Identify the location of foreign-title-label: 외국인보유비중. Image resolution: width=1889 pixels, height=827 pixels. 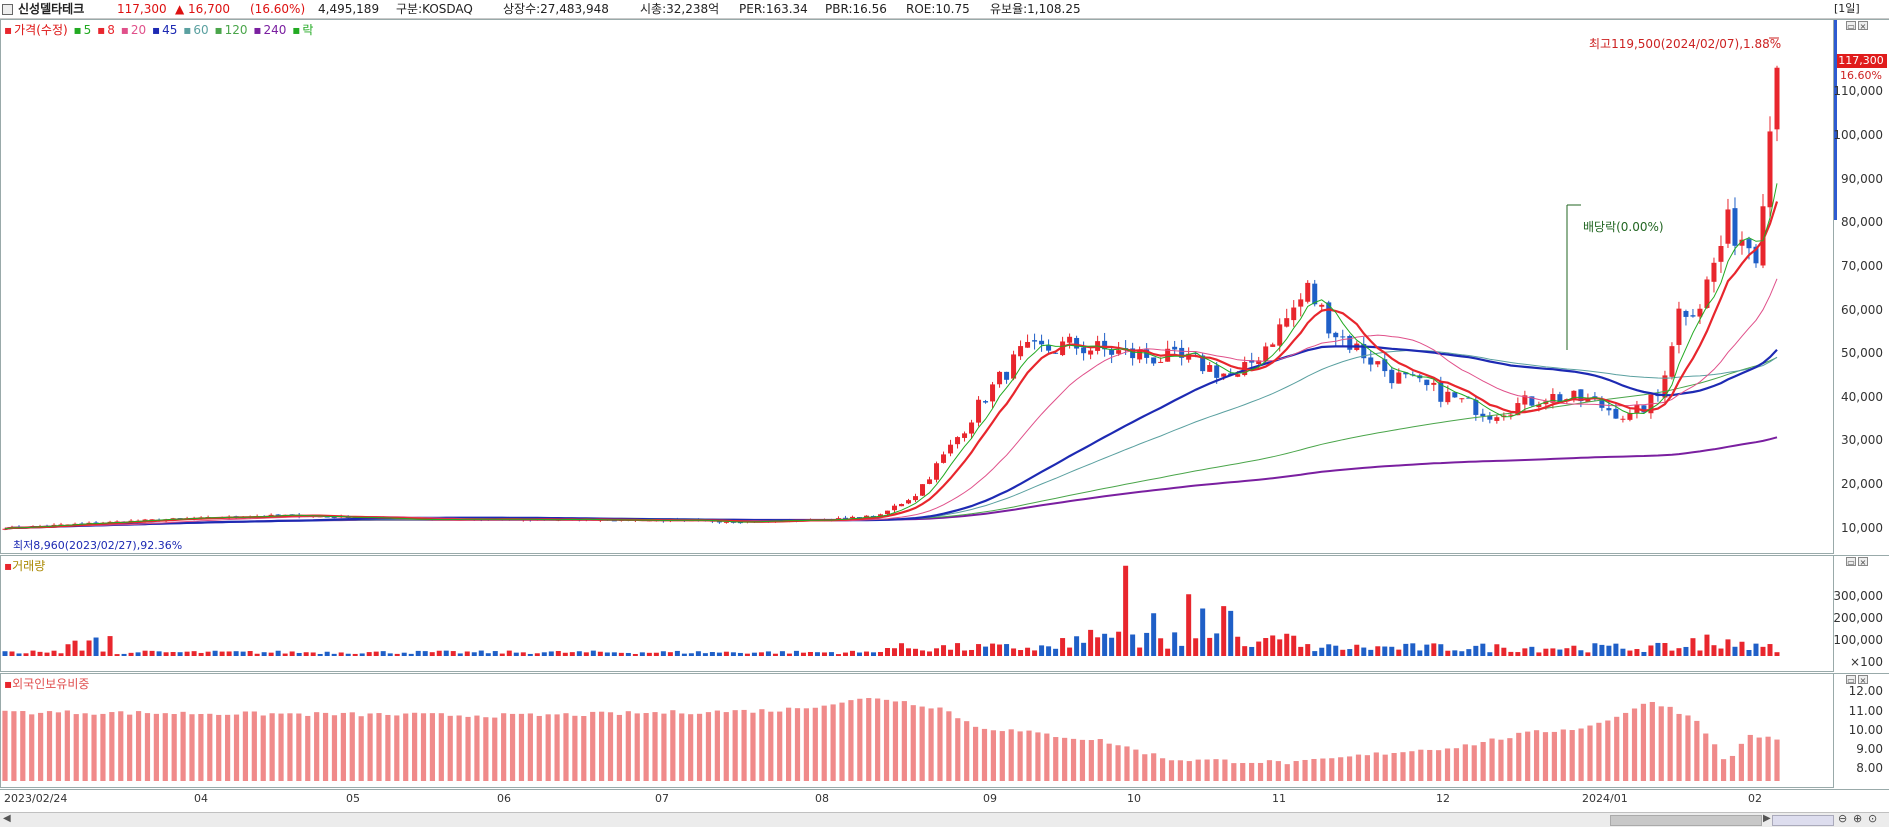
(51, 684).